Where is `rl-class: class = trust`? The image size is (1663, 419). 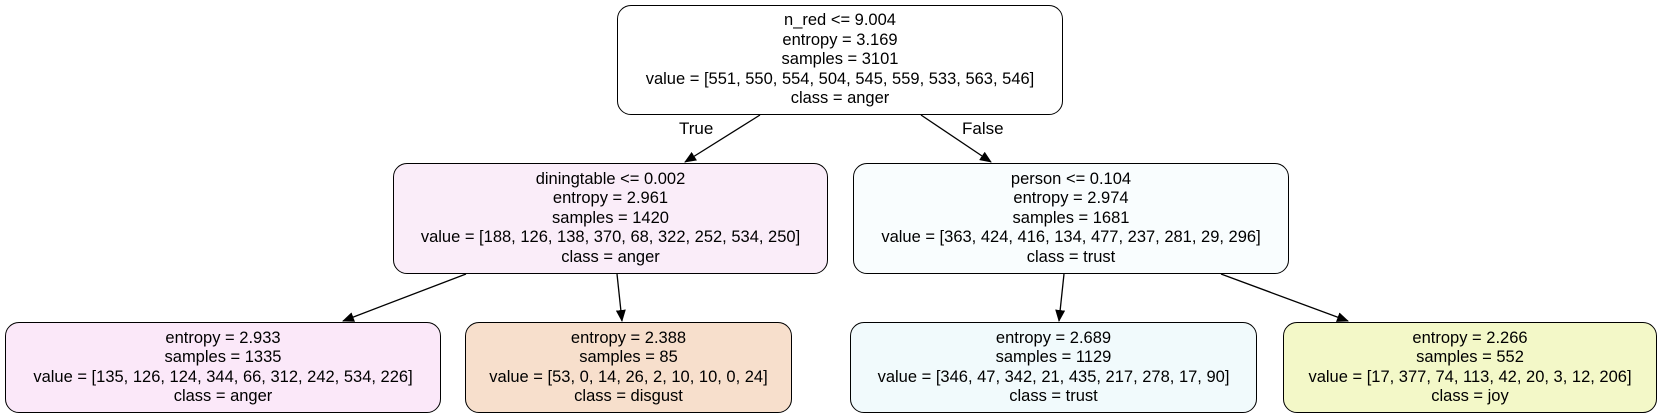
rl-class: class = trust is located at coordinates (1053, 396).